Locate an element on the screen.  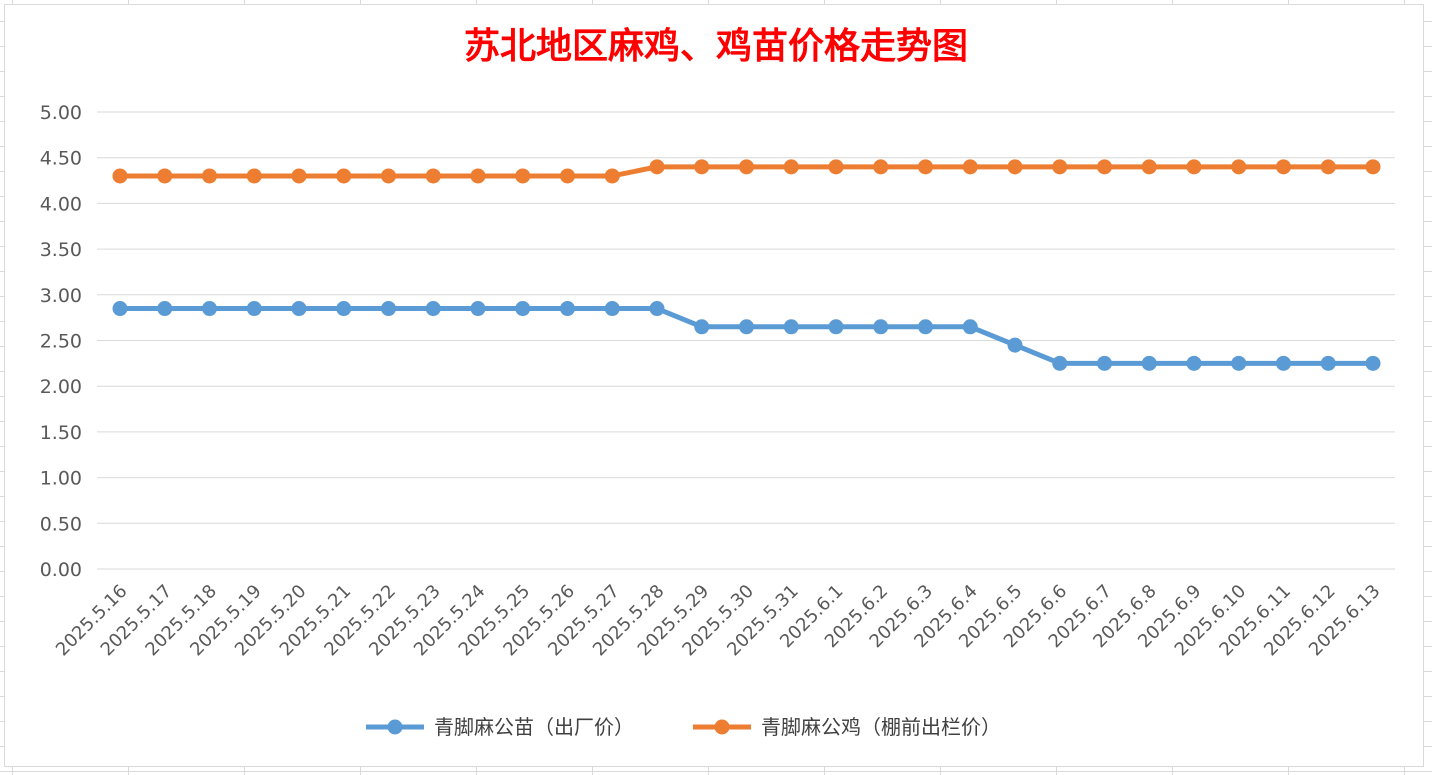
legend-label-1: 青脚麻公苗（出厂价） is located at coordinates (534, 727).